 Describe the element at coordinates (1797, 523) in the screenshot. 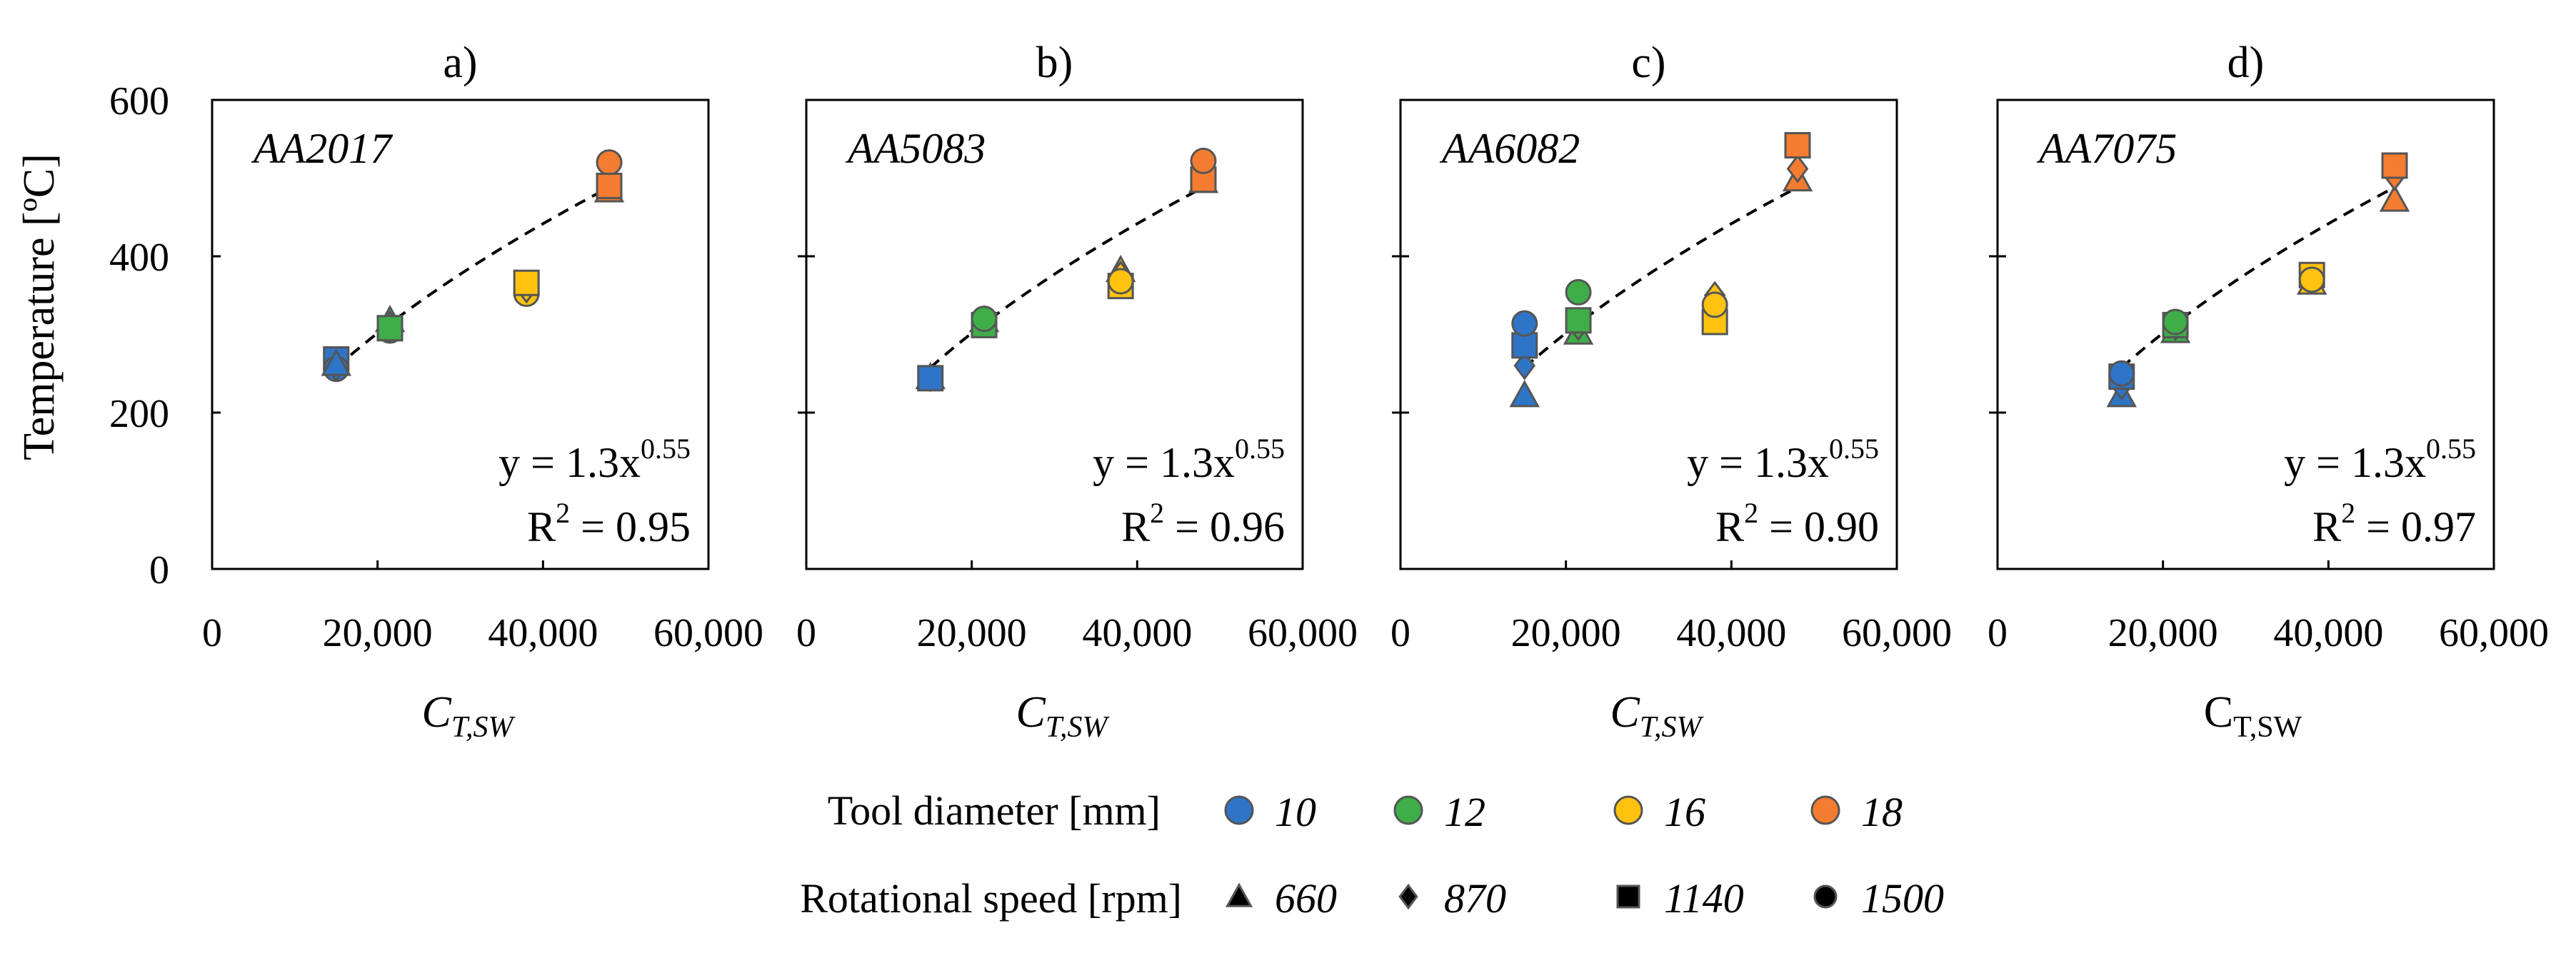

I see `r-squared: R2 = 0.90` at that location.